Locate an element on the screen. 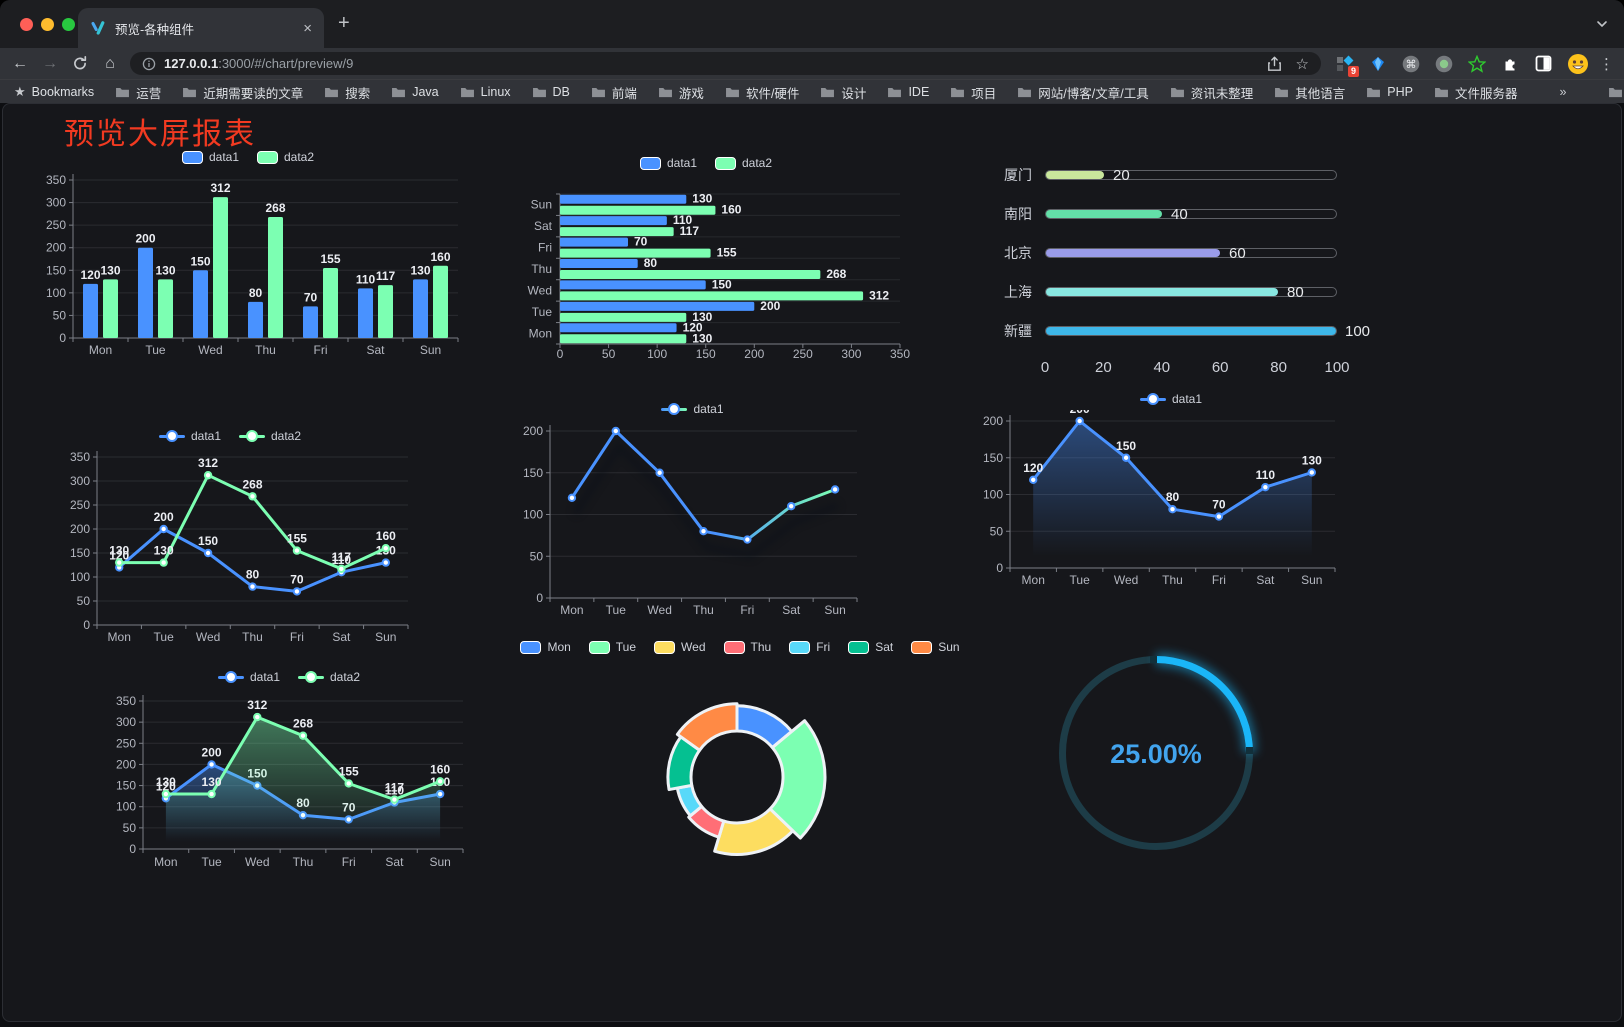 Image resolution: width=1624 pixels, height=1027 pixels. bookmark-folder: 项目 is located at coordinates (973, 92).